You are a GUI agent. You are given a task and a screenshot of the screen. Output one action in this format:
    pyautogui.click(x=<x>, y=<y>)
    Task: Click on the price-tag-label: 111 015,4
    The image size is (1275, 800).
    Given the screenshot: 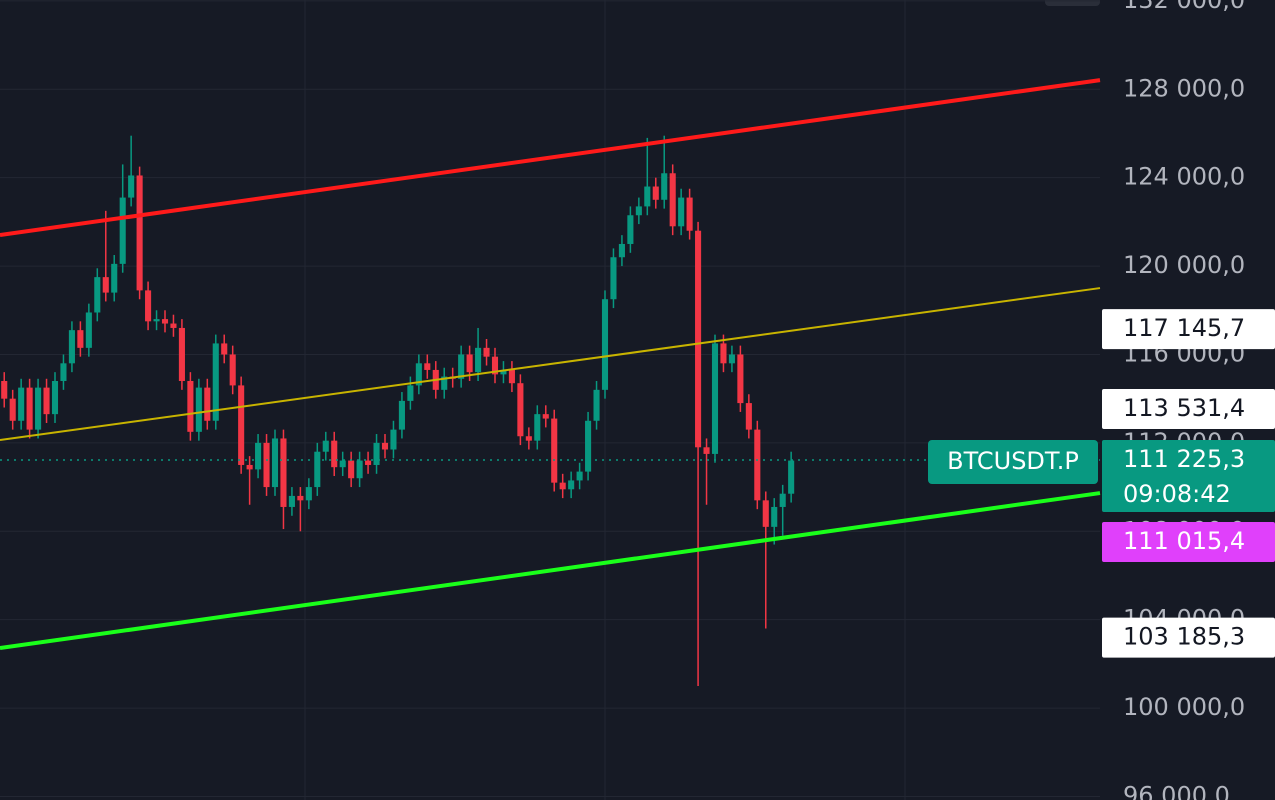 What is the action you would take?
    pyautogui.click(x=1184, y=541)
    